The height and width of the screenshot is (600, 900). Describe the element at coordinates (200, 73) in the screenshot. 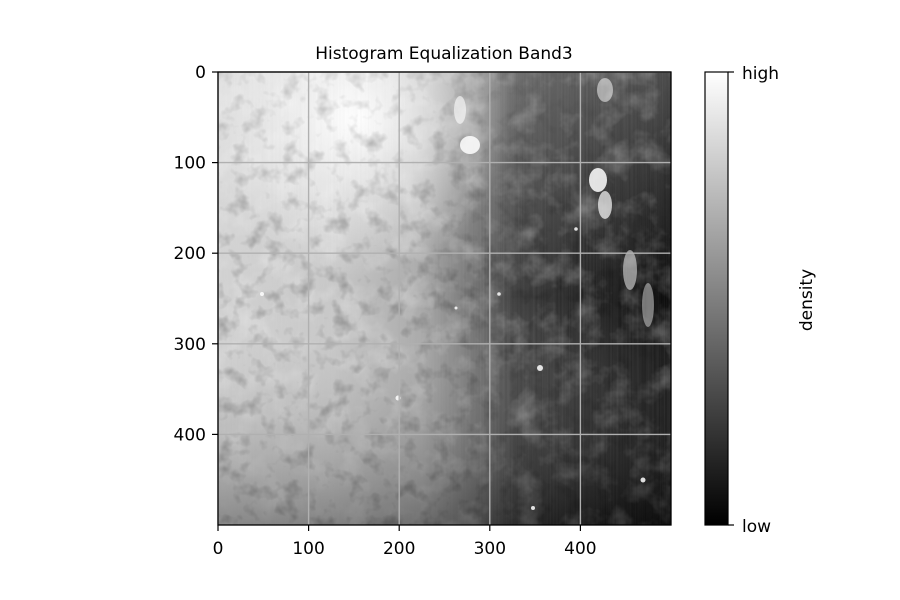

I see `y-tick-label: 0` at that location.